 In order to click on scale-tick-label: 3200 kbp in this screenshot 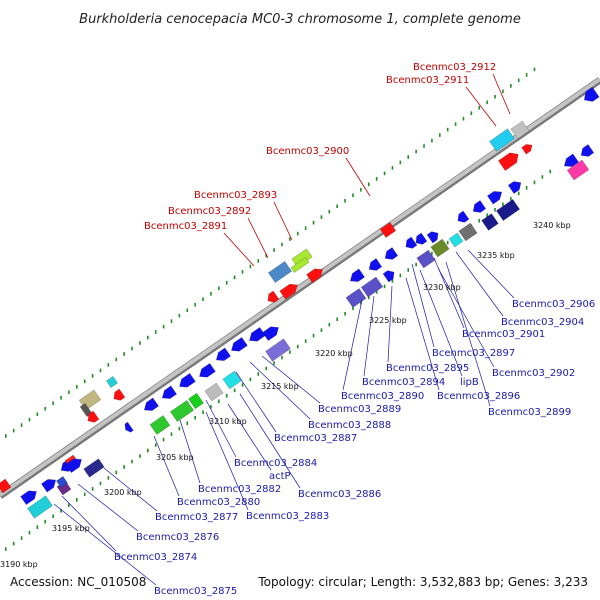, I will do `click(123, 492)`.